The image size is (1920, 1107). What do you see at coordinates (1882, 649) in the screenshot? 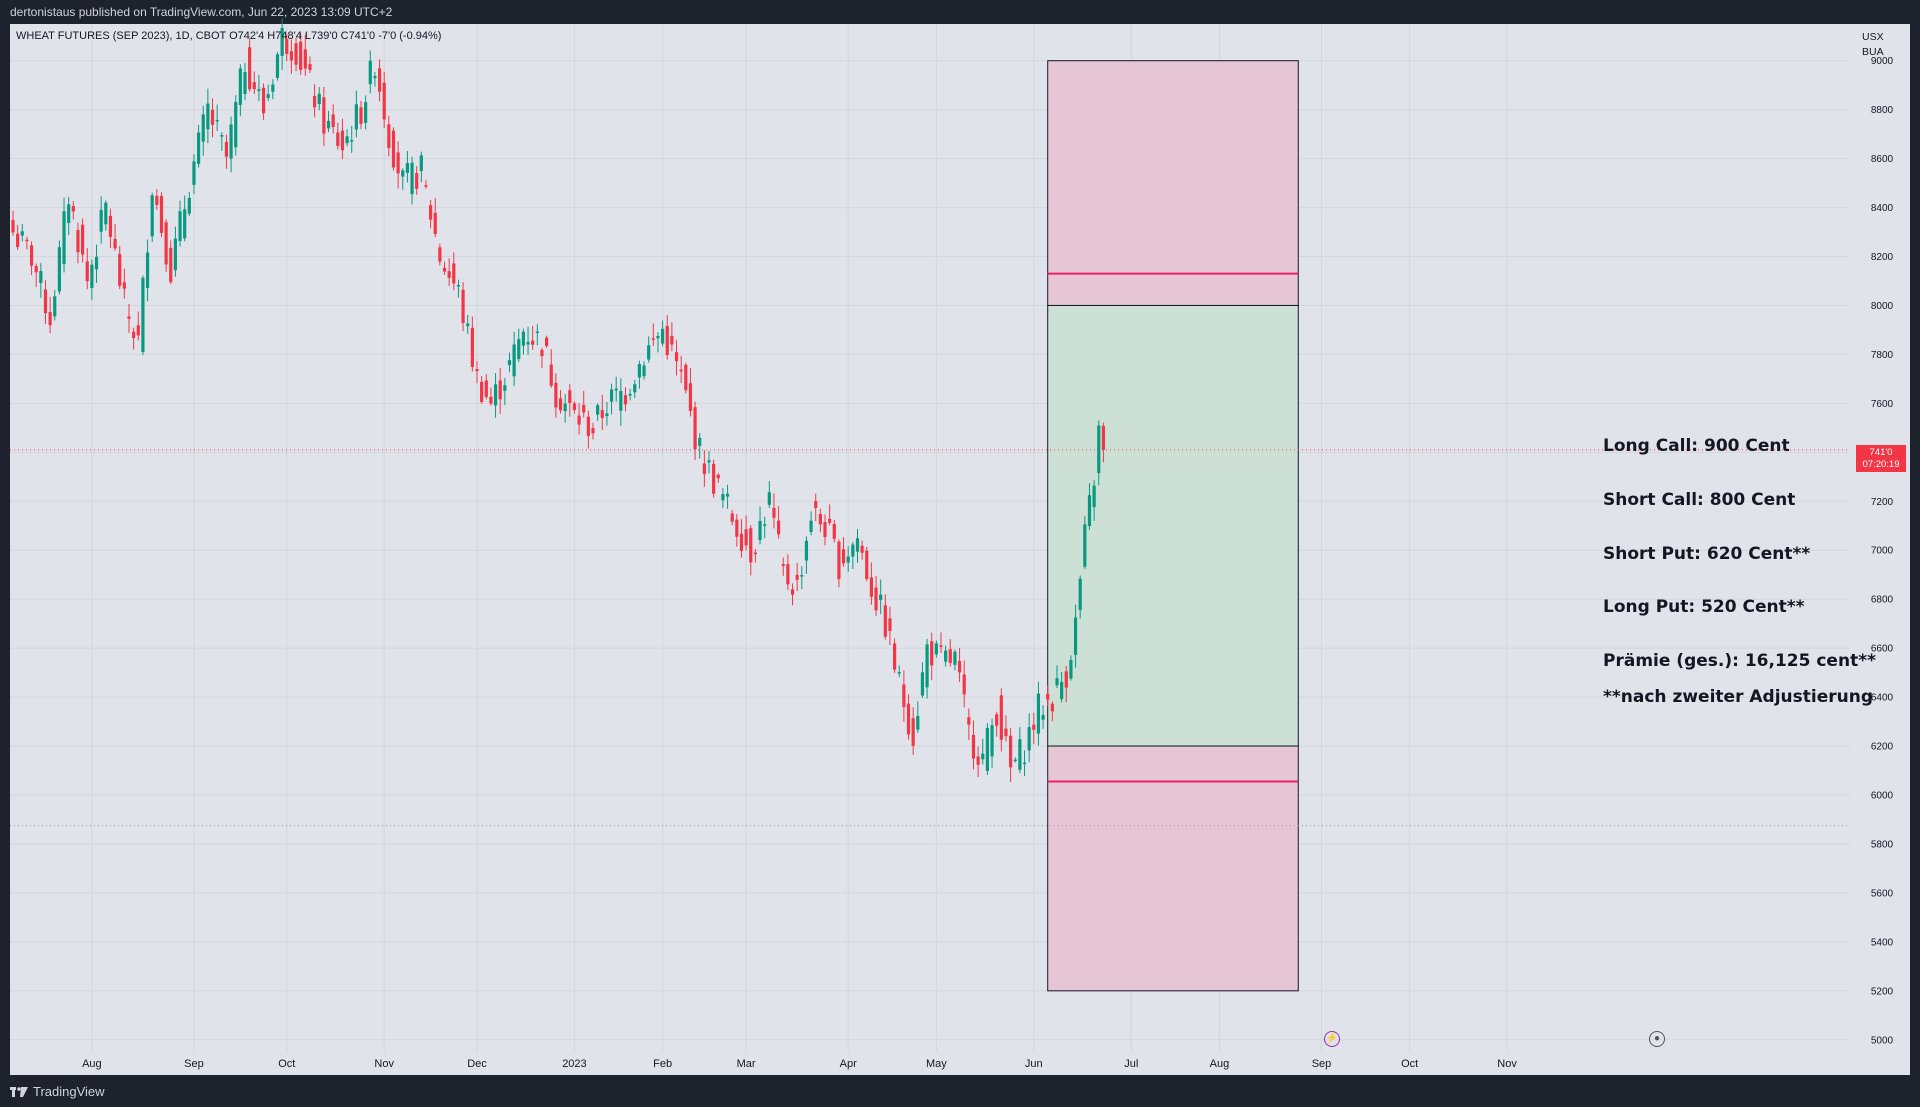
I see `price-tick-label: 6600` at bounding box center [1882, 649].